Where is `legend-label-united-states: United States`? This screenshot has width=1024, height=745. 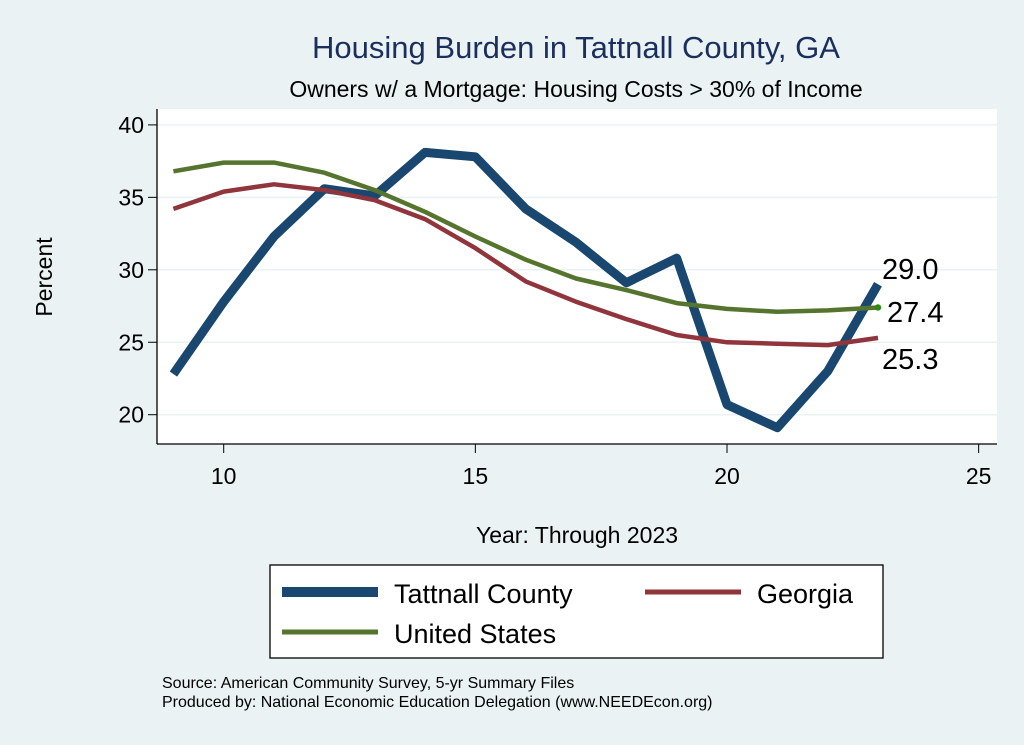 legend-label-united-states: United States is located at coordinates (475, 634).